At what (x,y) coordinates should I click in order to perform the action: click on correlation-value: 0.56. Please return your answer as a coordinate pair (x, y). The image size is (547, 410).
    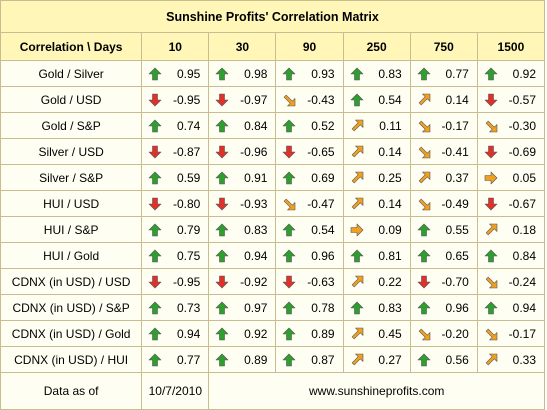
    Looking at the image, I should click on (457, 359).